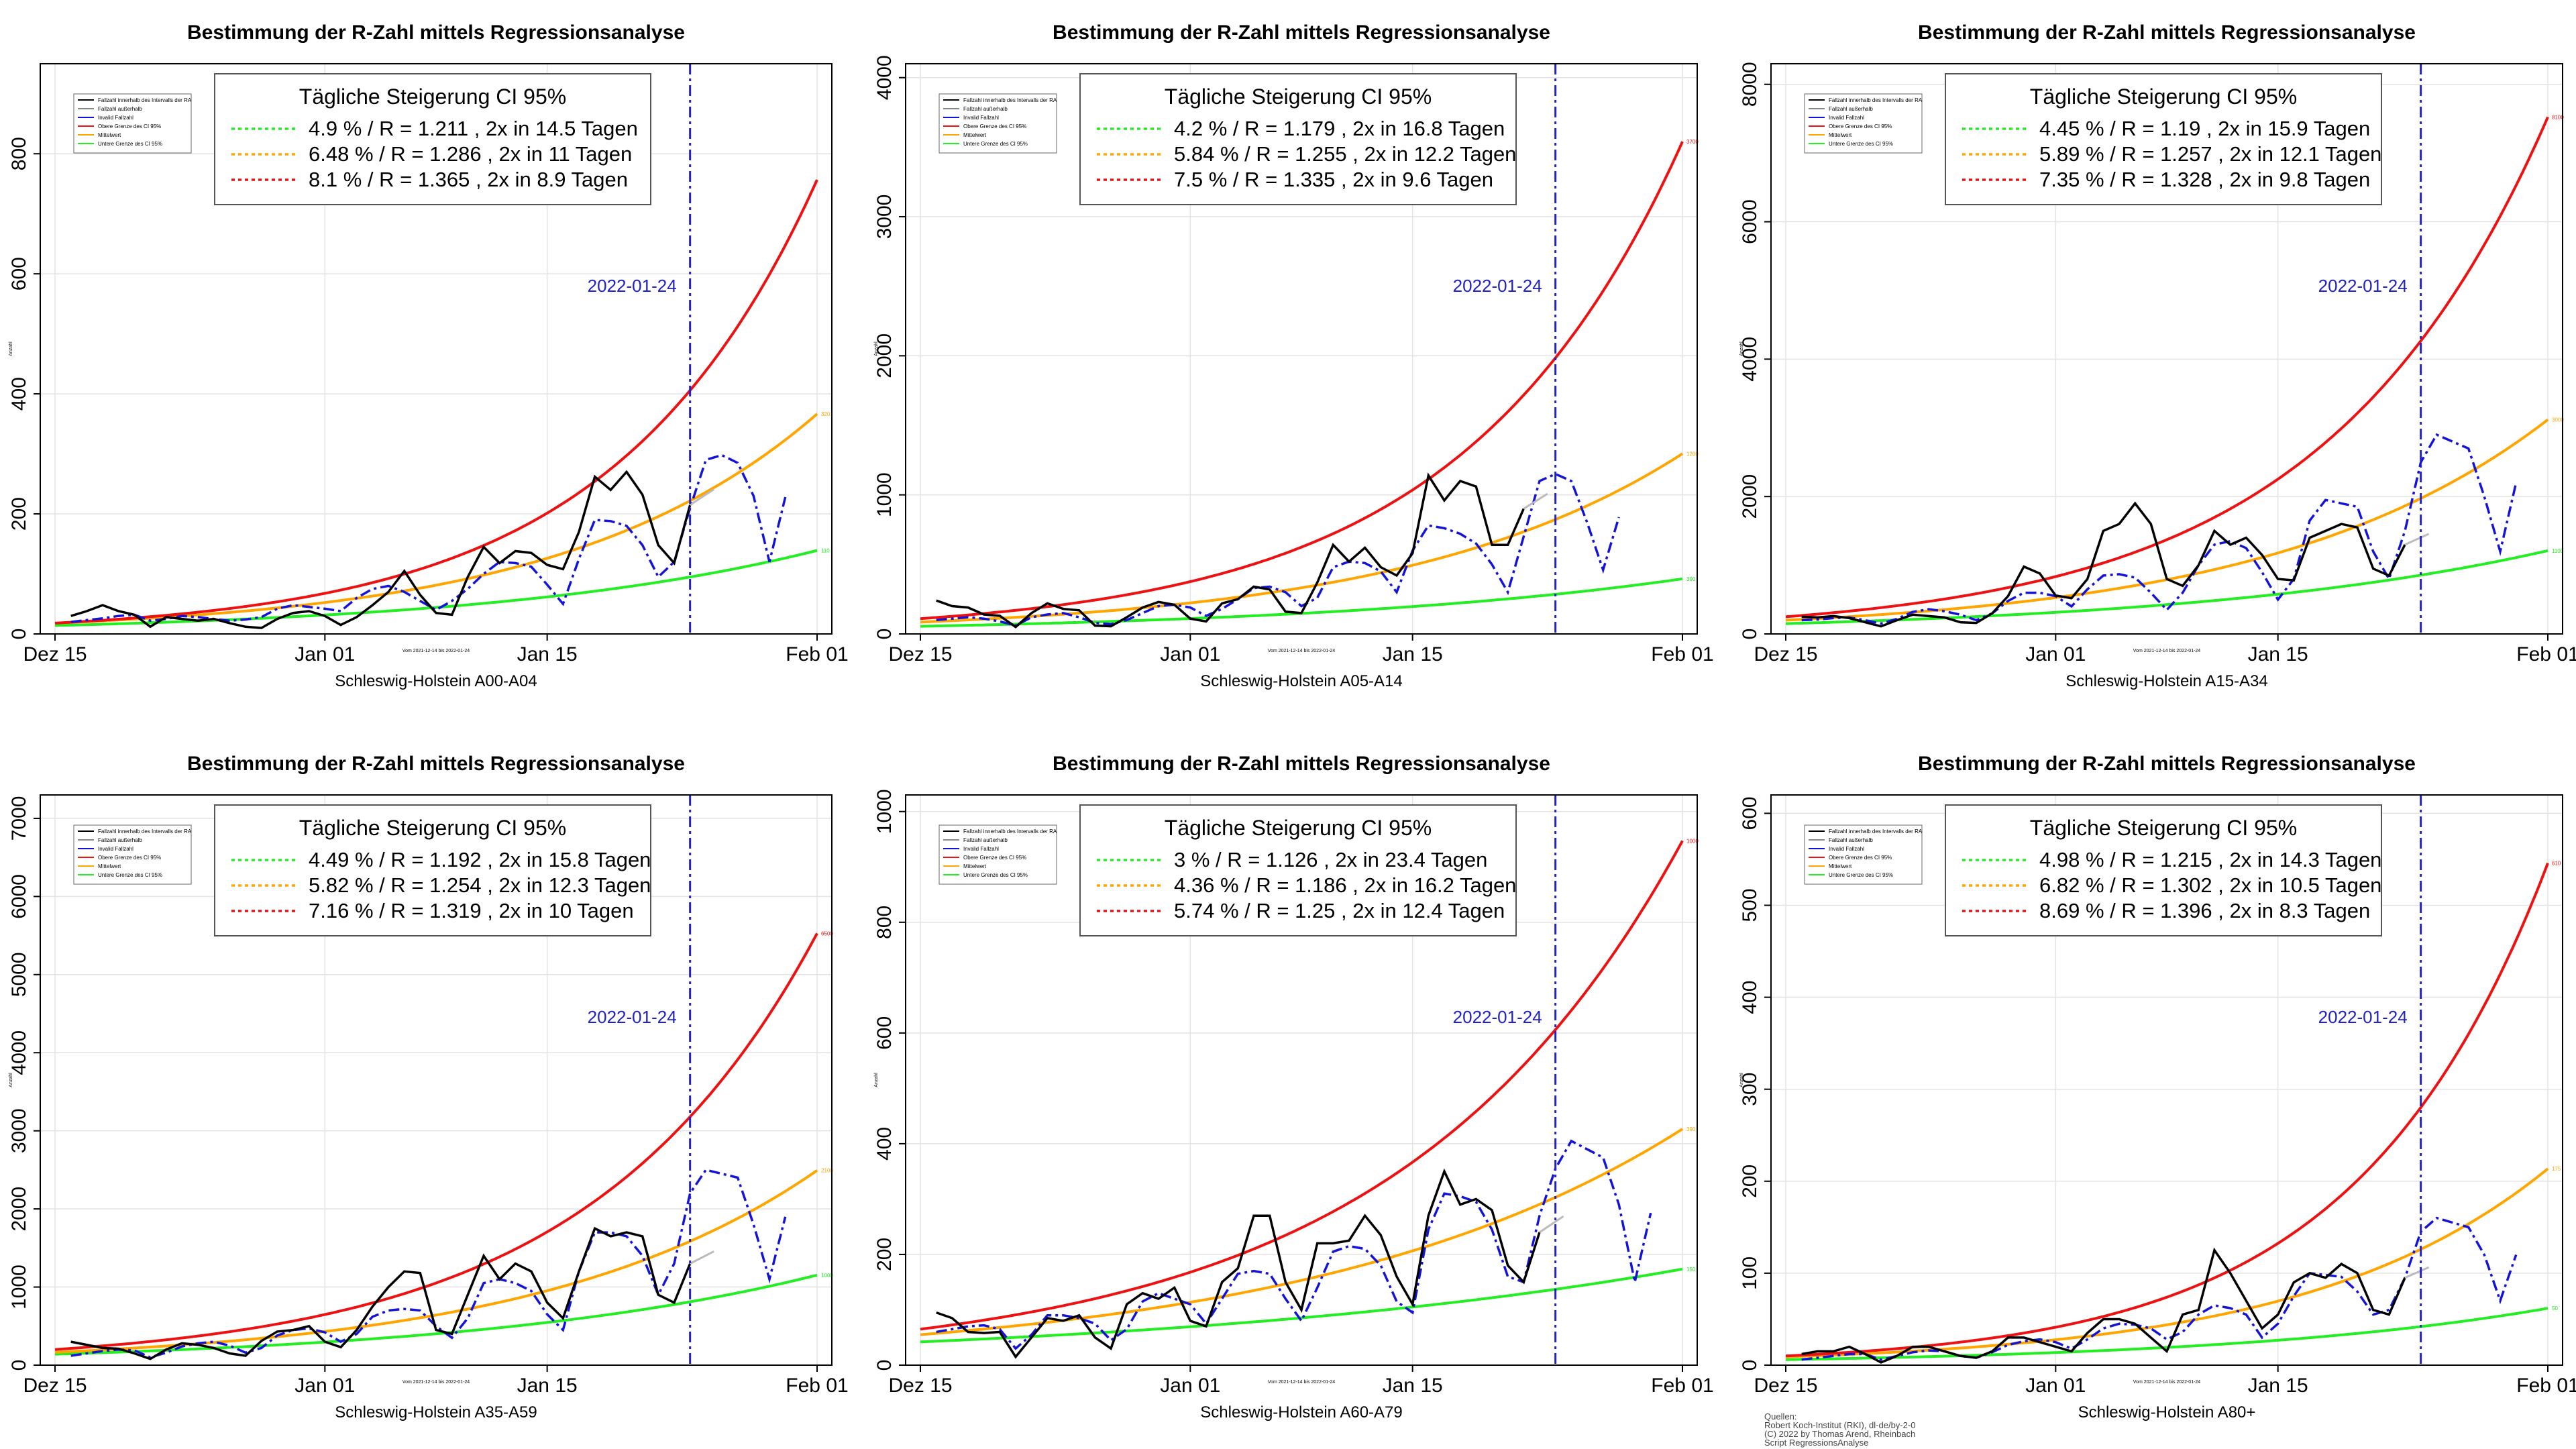  What do you see at coordinates (1692, 454) in the screenshot?
I see `curve-end-label-mean: 1200` at bounding box center [1692, 454].